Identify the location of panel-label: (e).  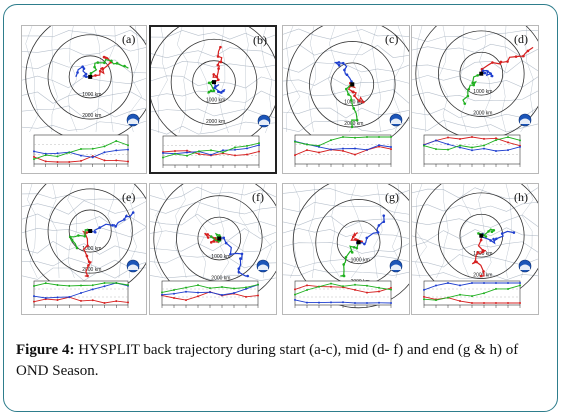
(128, 197).